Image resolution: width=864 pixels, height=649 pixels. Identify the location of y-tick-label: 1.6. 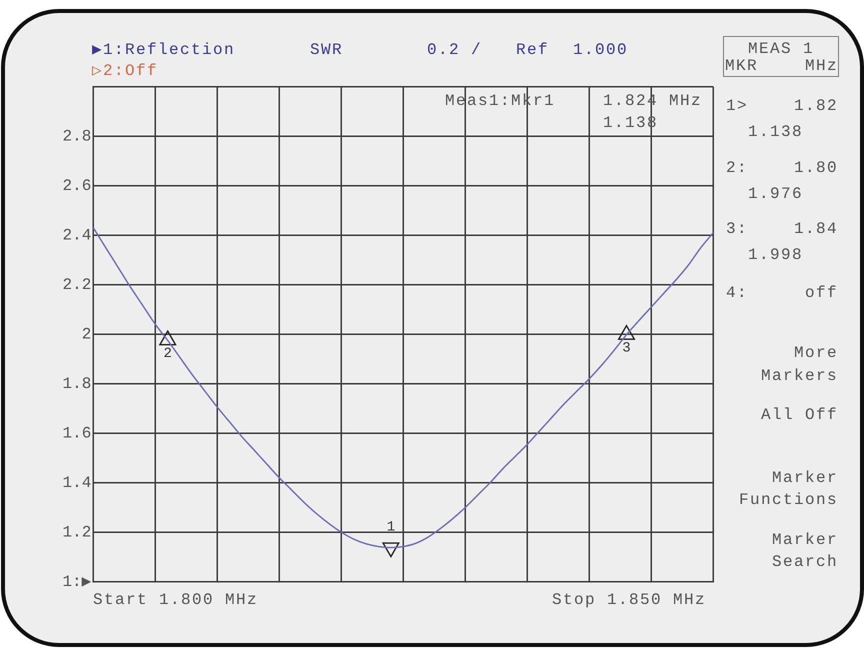
(77, 433).